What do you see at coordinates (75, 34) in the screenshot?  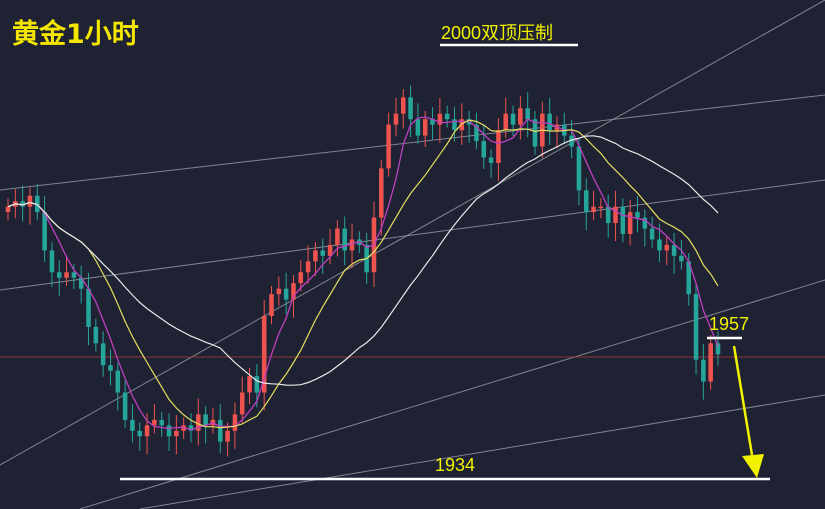 I see `chart-title: 黄金1小时` at bounding box center [75, 34].